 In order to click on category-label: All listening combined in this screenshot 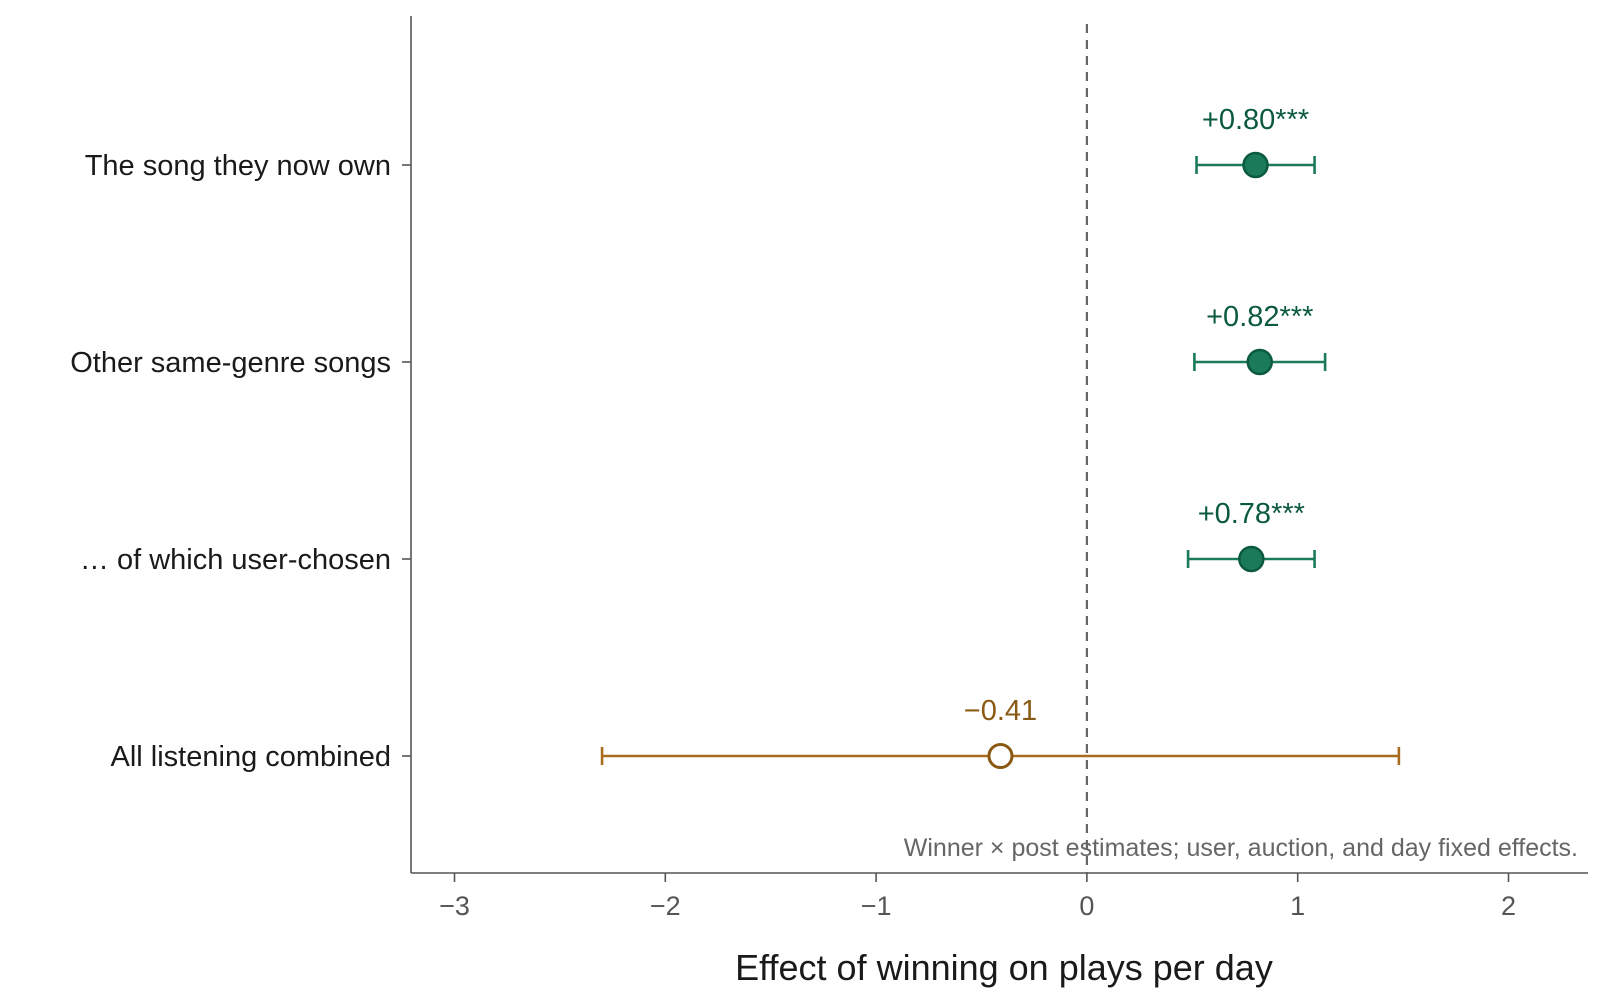, I will do `click(251, 757)`.